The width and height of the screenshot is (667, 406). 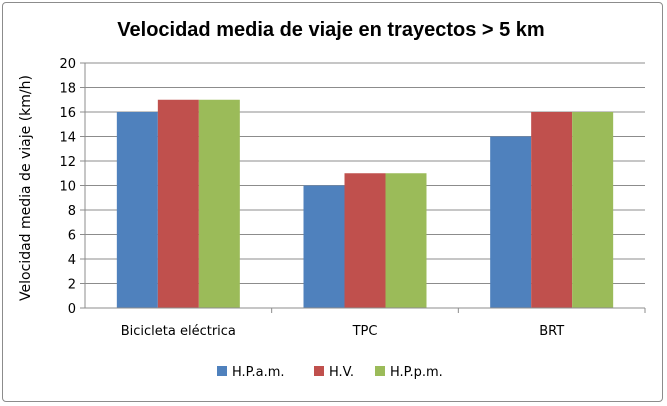 I want to click on y-tick-label: 20, so click(x=67, y=64).